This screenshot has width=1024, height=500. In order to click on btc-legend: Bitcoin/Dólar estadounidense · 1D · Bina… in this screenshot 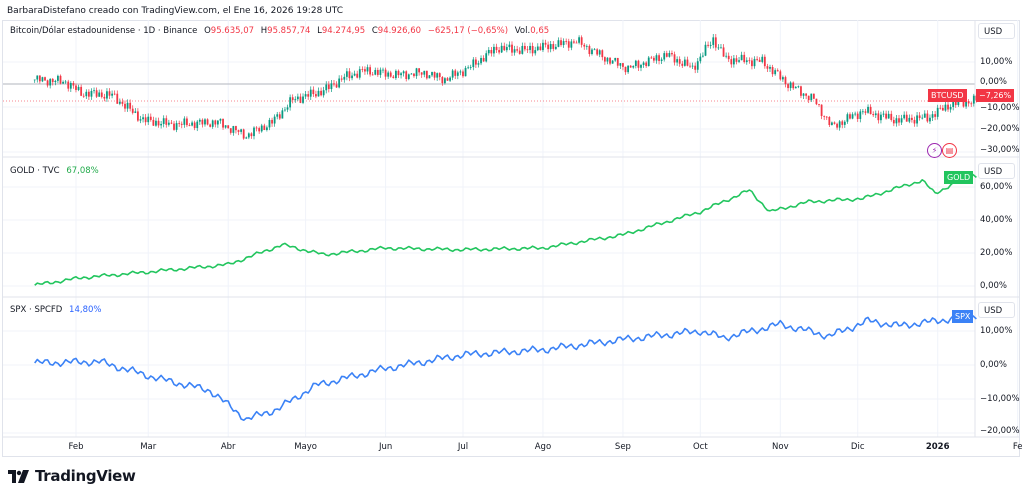, I will do `click(281, 31)`.